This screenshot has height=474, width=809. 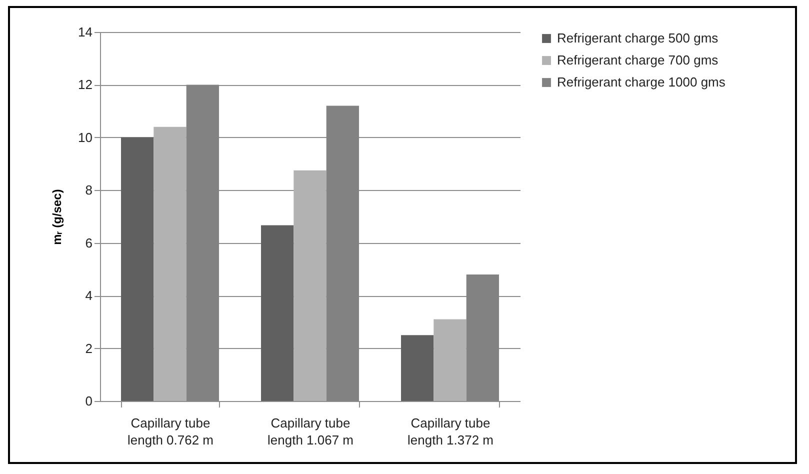 What do you see at coordinates (170, 432) in the screenshot?
I see `x-tick-label: Capillary tube length 0.762 m` at bounding box center [170, 432].